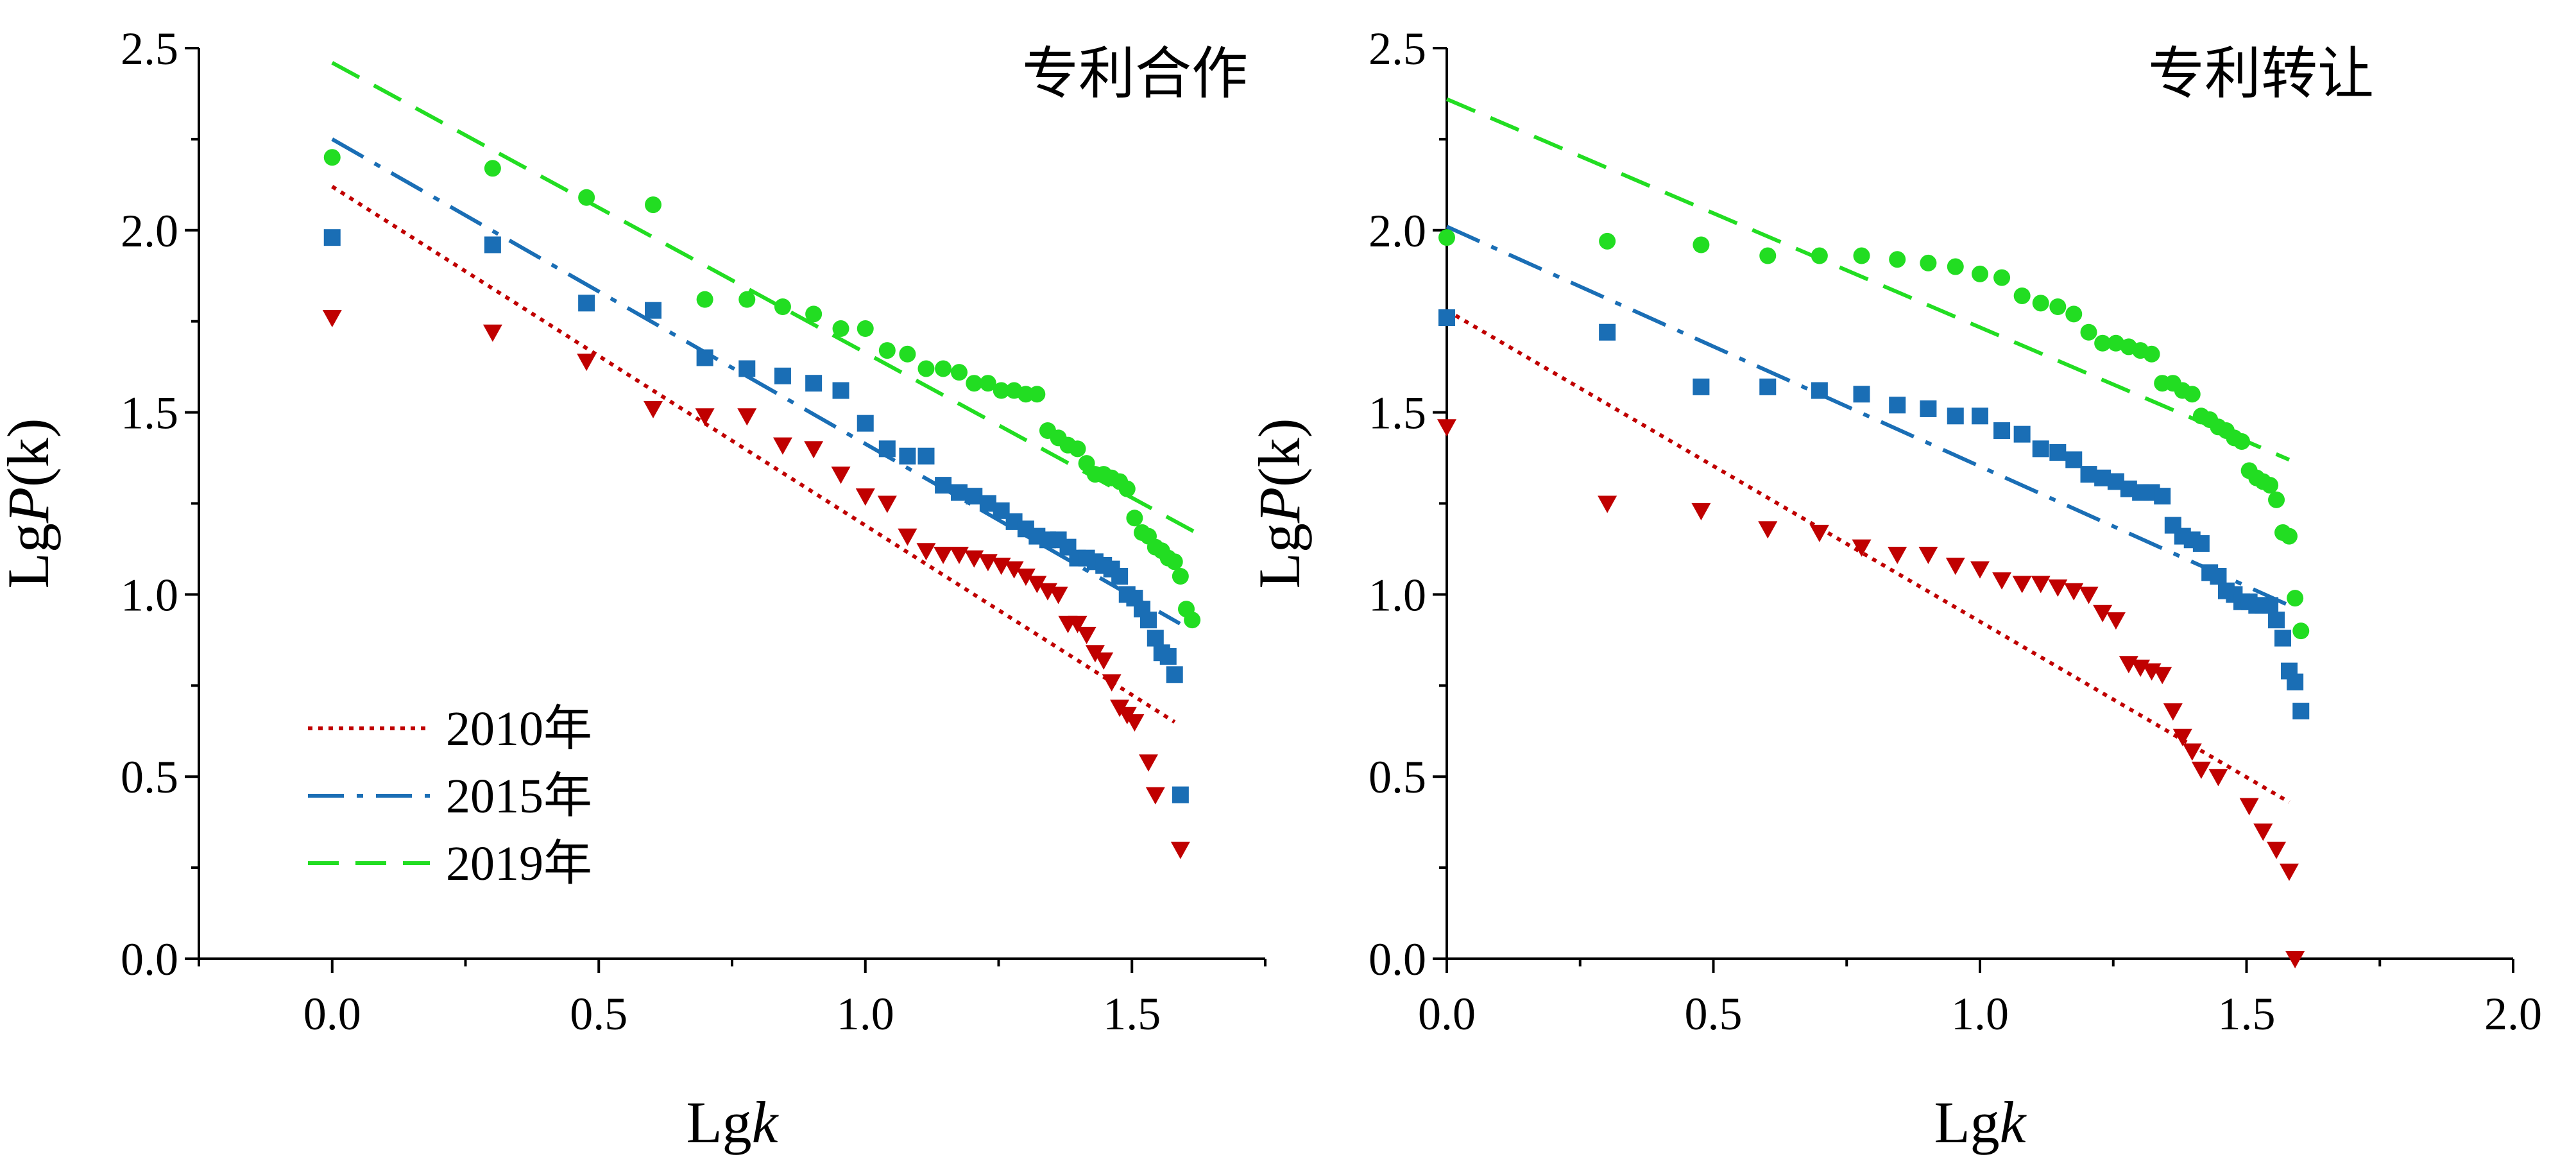  I want to click on legend-label-y2015: 2015年, so click(519, 796).